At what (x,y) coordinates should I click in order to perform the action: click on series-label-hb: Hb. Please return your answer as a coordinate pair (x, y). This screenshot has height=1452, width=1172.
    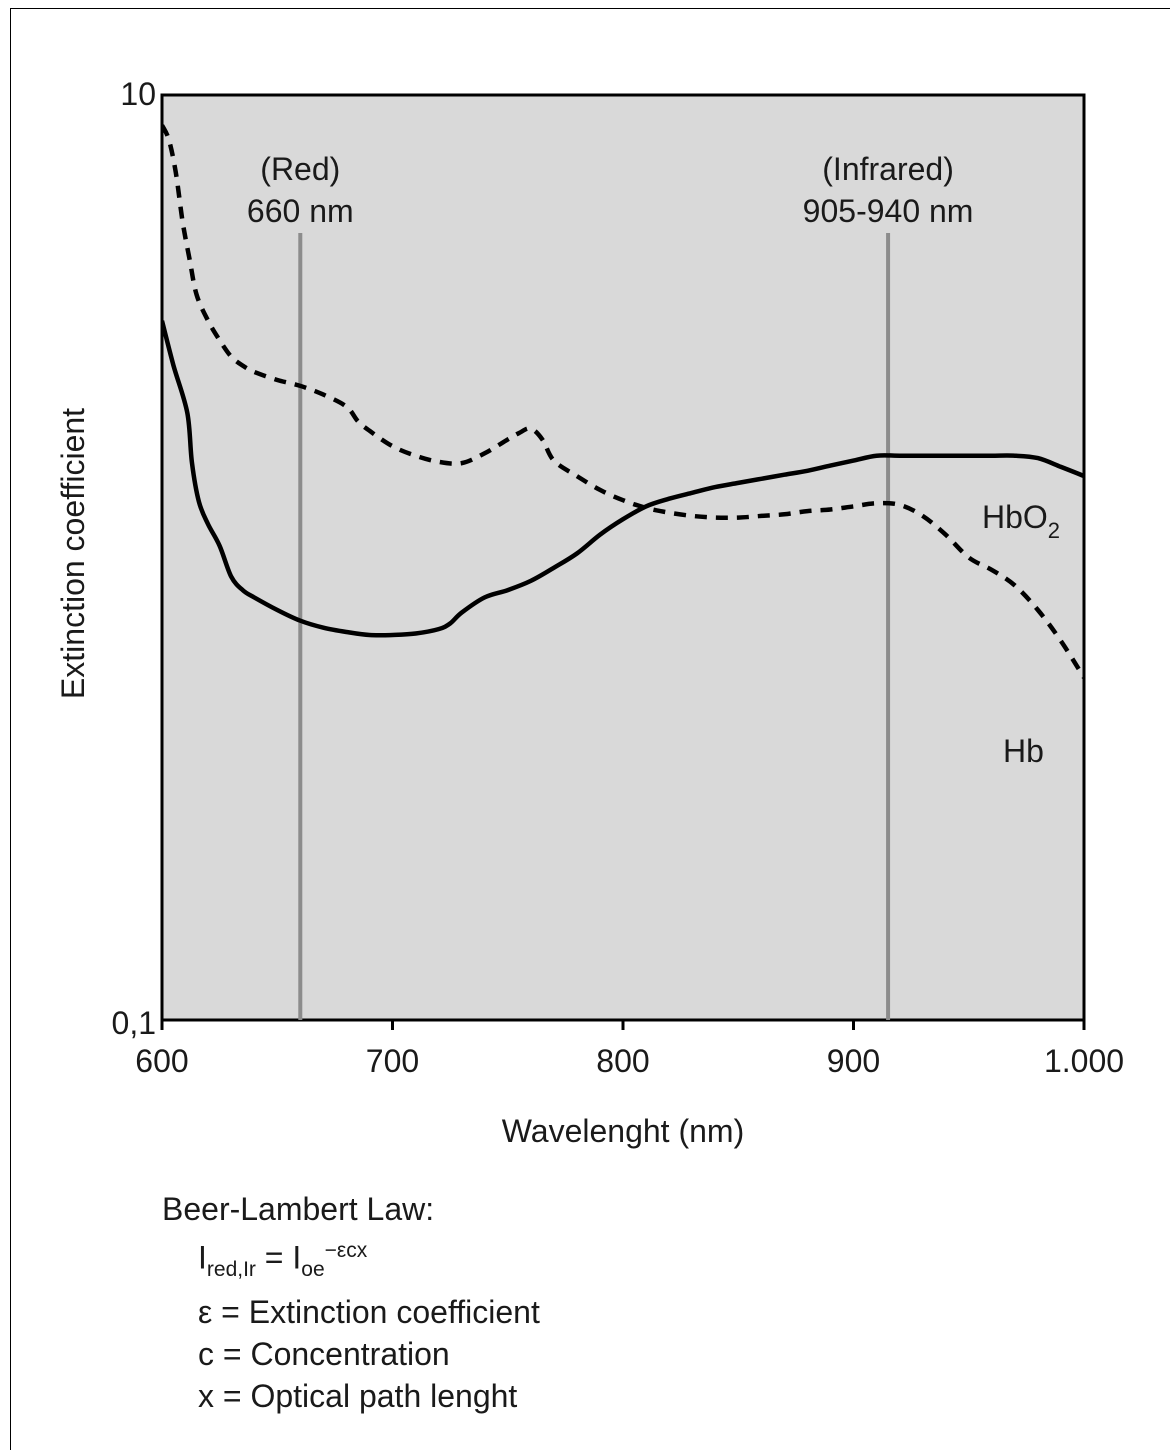
    Looking at the image, I should click on (1023, 751).